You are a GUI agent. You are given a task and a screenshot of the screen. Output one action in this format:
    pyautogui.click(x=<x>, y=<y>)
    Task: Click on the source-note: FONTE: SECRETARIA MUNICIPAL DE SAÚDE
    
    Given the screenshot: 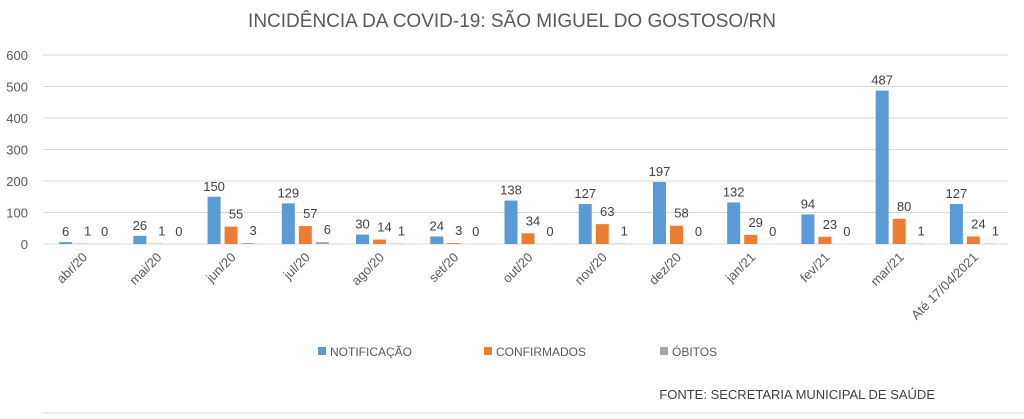 What is the action you would take?
    pyautogui.click(x=797, y=394)
    